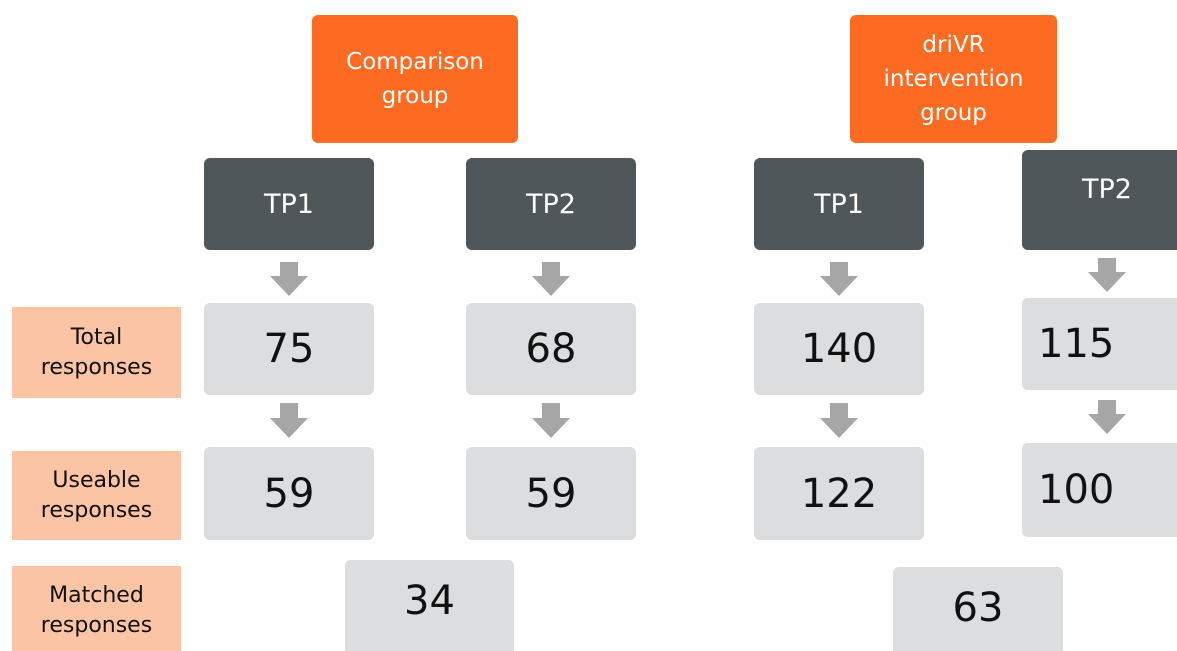 The width and height of the screenshot is (1177, 651). I want to click on row-label: Matched responses, so click(96, 608).